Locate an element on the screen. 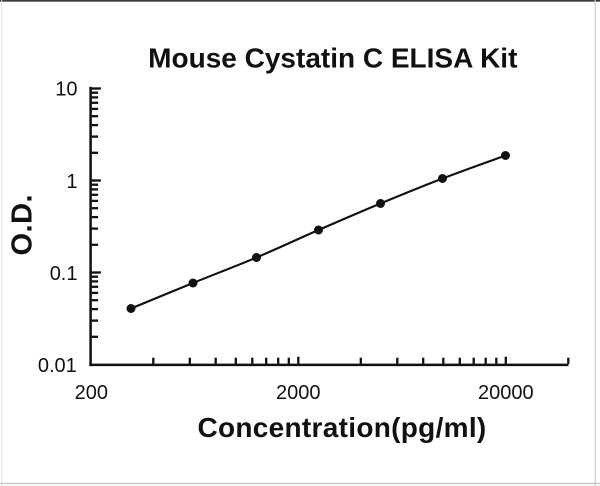 The height and width of the screenshot is (486, 600). svg-text: Concentration(pg/ml) is located at coordinates (341, 427).